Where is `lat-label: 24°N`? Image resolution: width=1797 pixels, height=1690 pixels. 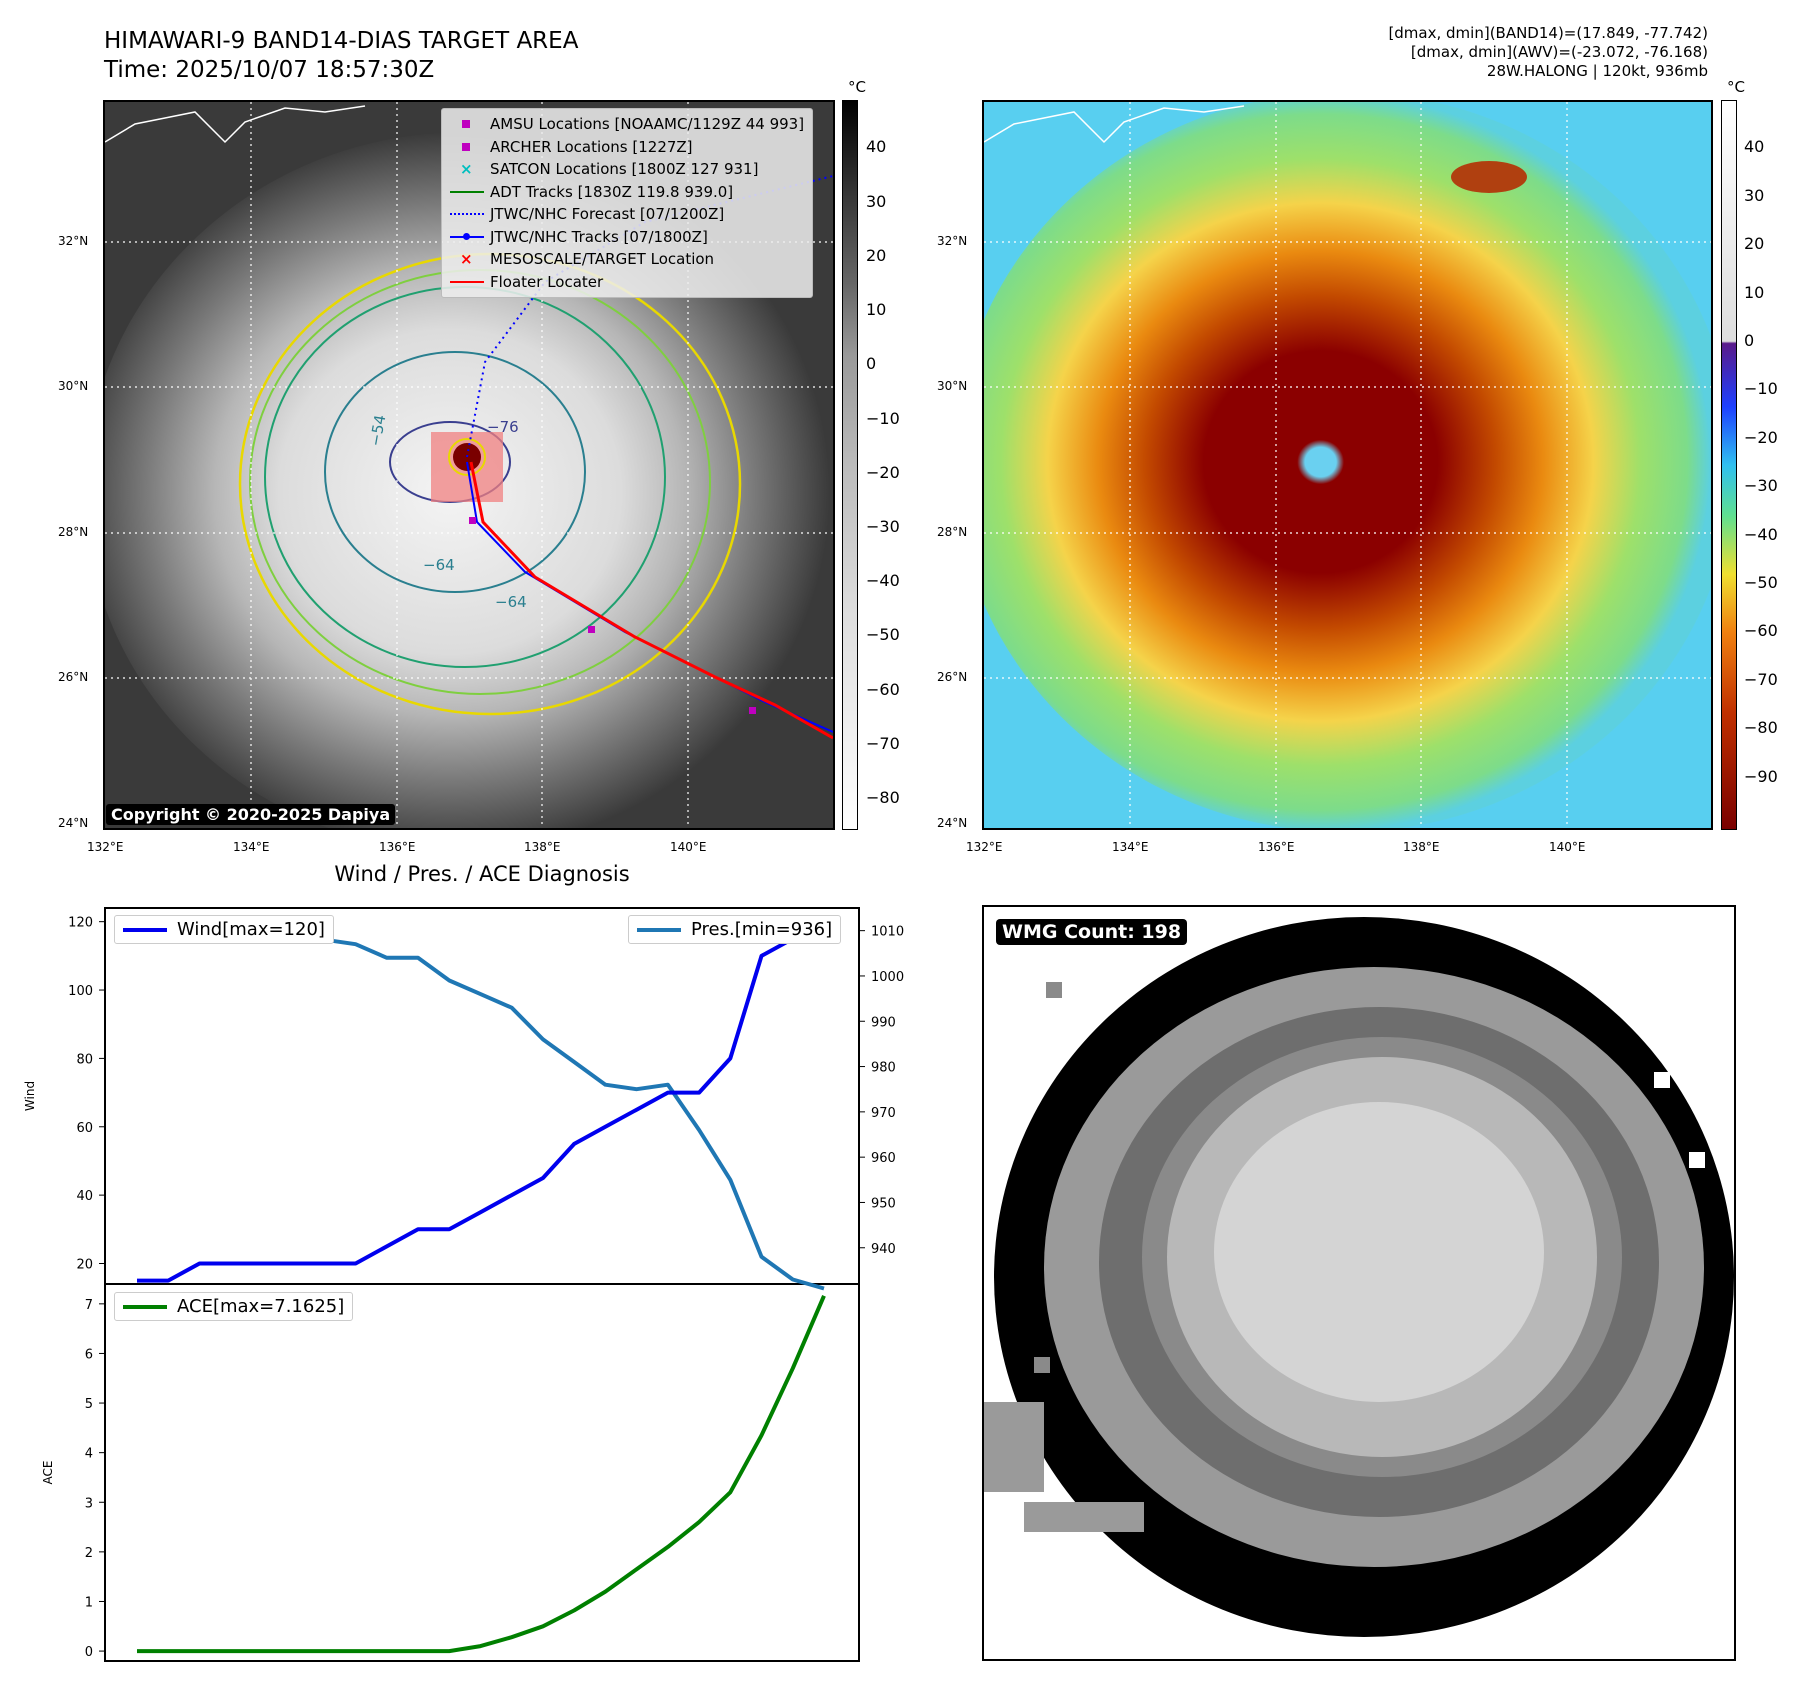 lat-label: 24°N is located at coordinates (952, 823).